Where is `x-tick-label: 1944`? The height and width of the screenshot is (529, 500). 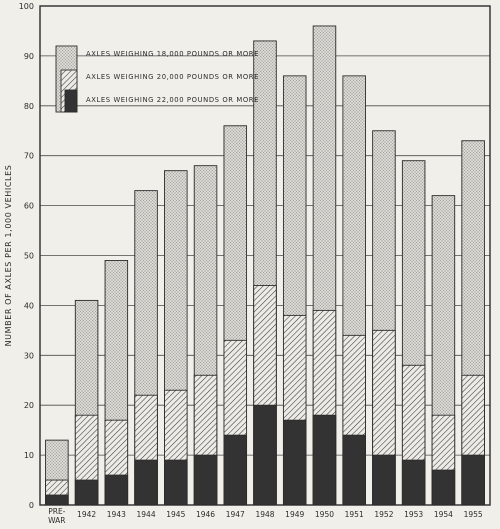 x-tick-label: 1944 is located at coordinates (146, 514).